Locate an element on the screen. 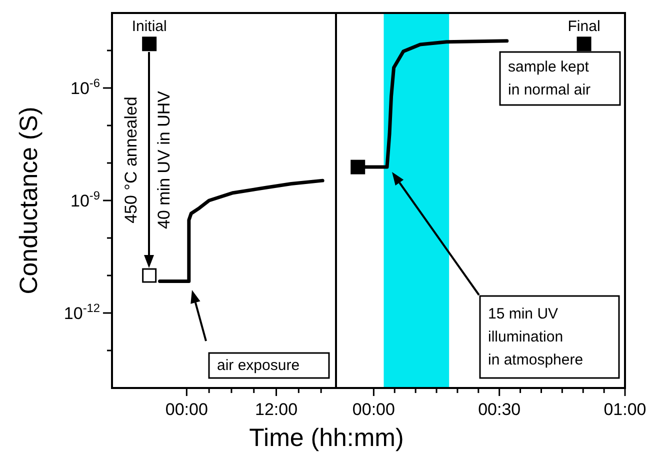 This screenshot has width=653, height=453. series-label: Initial is located at coordinates (149, 26).